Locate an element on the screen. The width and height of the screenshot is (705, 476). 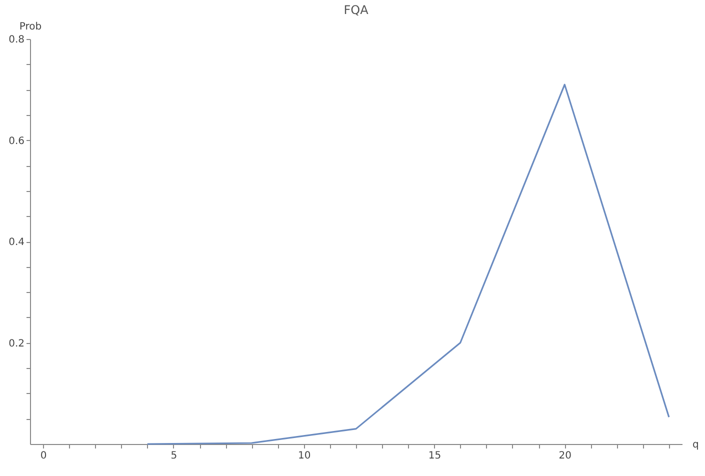
x-tick-label: 10 is located at coordinates (304, 456).